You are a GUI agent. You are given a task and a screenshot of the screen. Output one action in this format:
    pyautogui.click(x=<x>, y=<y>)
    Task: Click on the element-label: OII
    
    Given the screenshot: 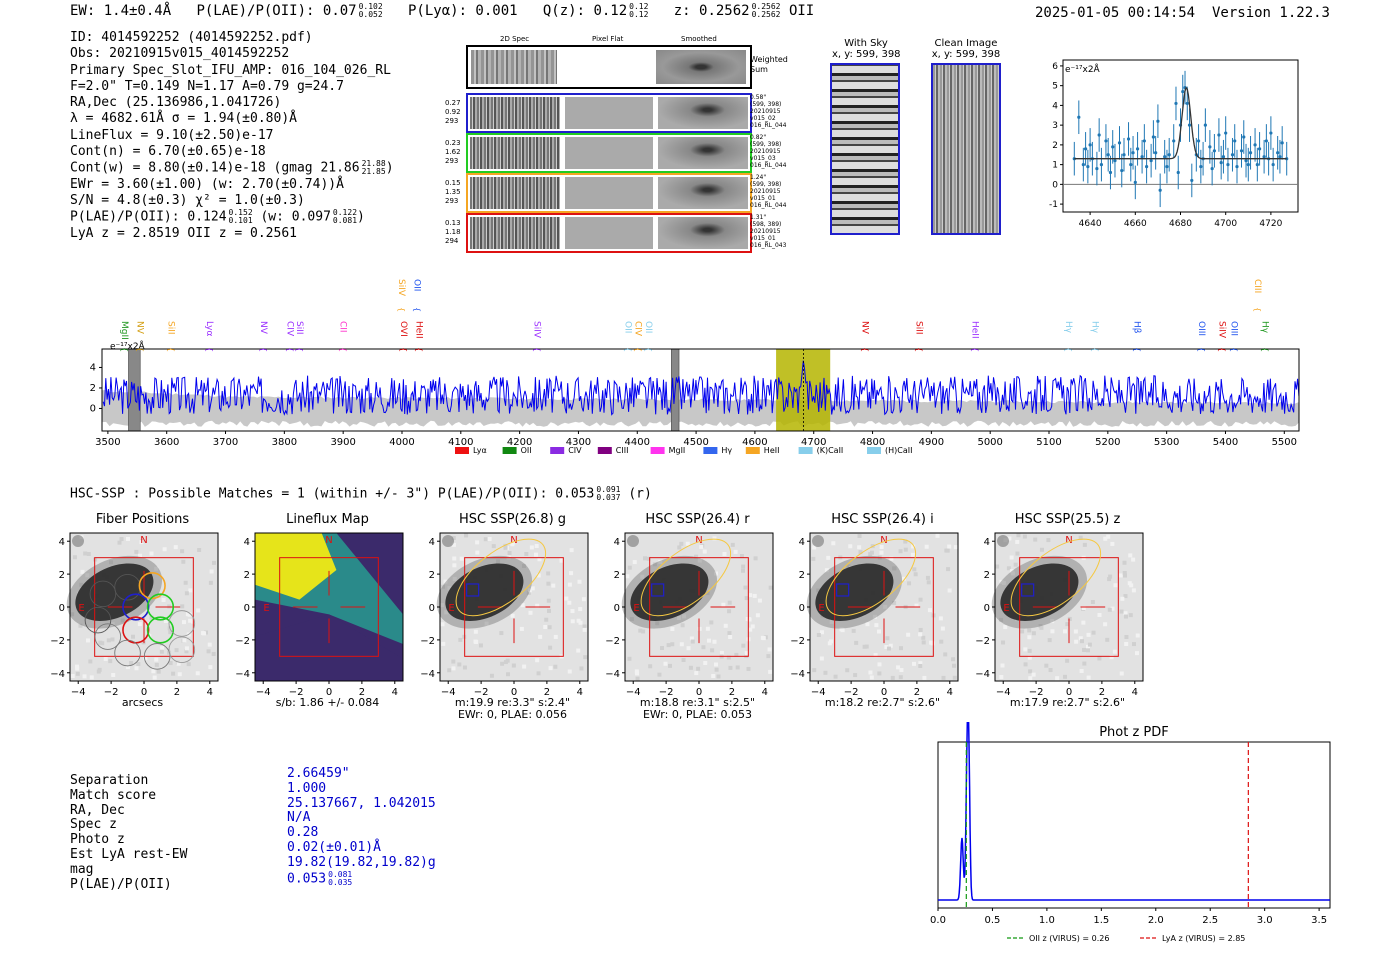 What is the action you would take?
    pyautogui.click(x=416, y=285)
    